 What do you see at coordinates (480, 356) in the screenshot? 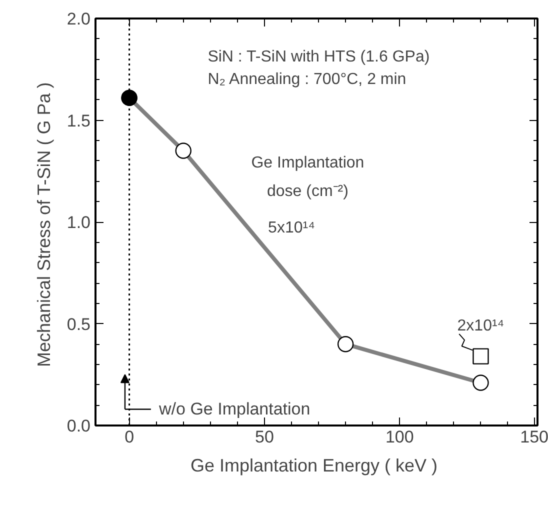
I see `point` at bounding box center [480, 356].